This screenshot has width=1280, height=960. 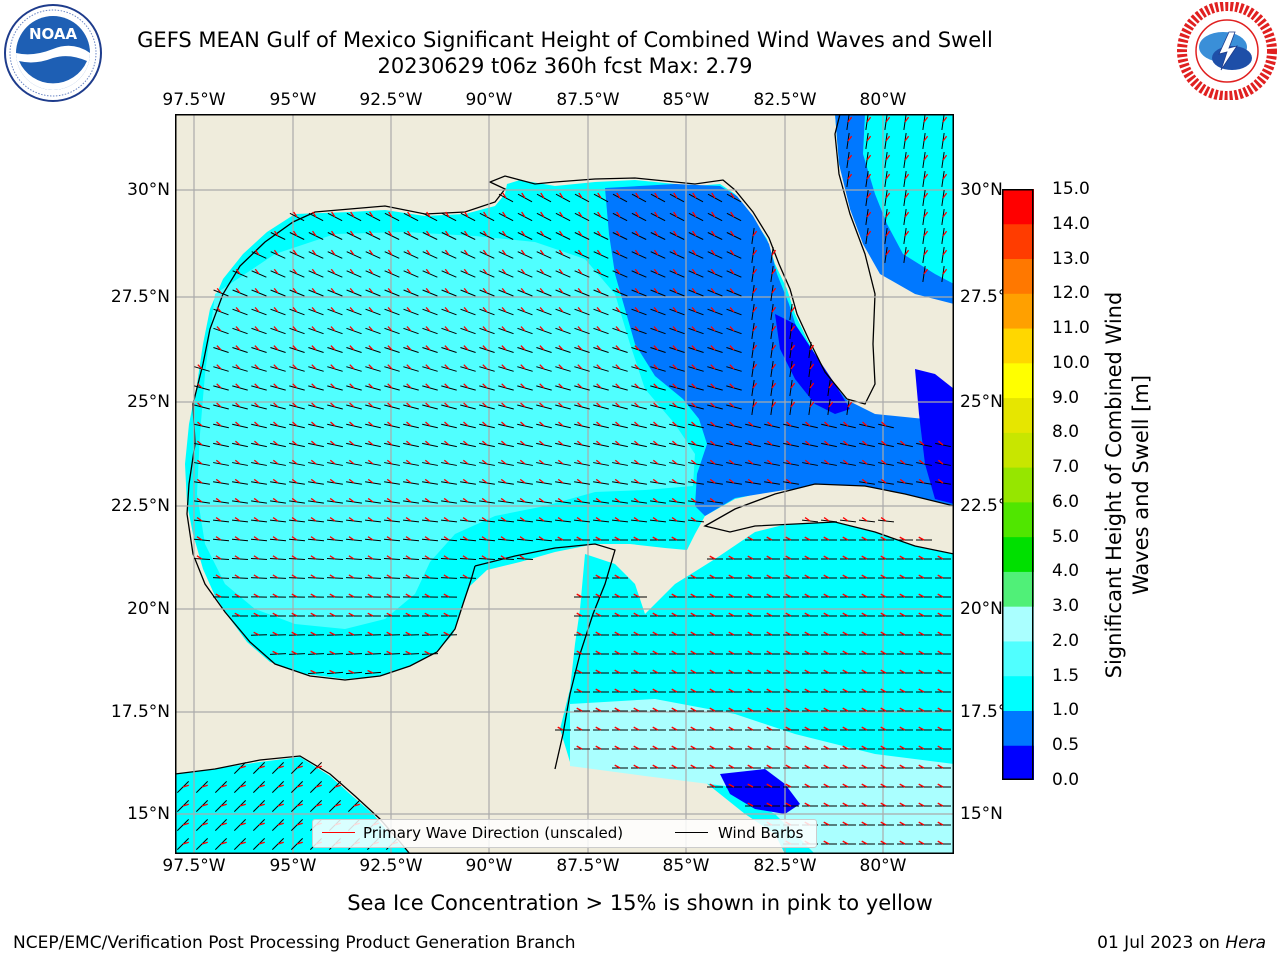 I want to click on lon-tick-bottom: 92.5°W, so click(x=391, y=866).